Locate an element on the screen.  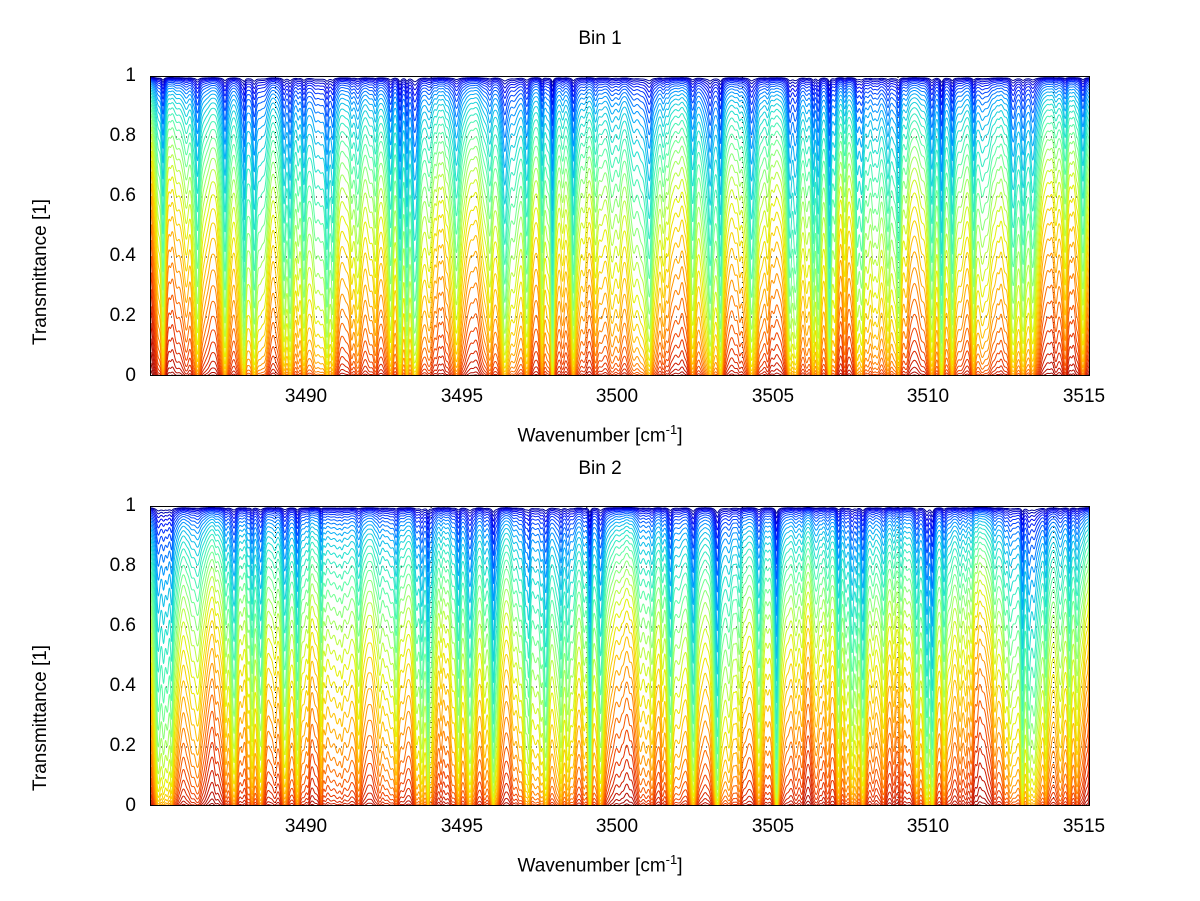
ytick-bin2-0: 0 is located at coordinates (130, 805).